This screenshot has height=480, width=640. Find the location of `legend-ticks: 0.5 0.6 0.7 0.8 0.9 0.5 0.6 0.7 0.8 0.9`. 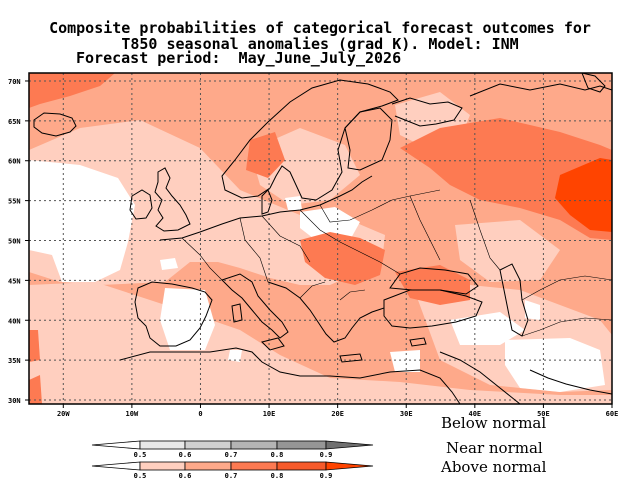

legend-ticks: 0.5 0.6 0.7 0.8 0.9 0.5 0.6 0.7 0.8 0.9 is located at coordinates (233, 465).